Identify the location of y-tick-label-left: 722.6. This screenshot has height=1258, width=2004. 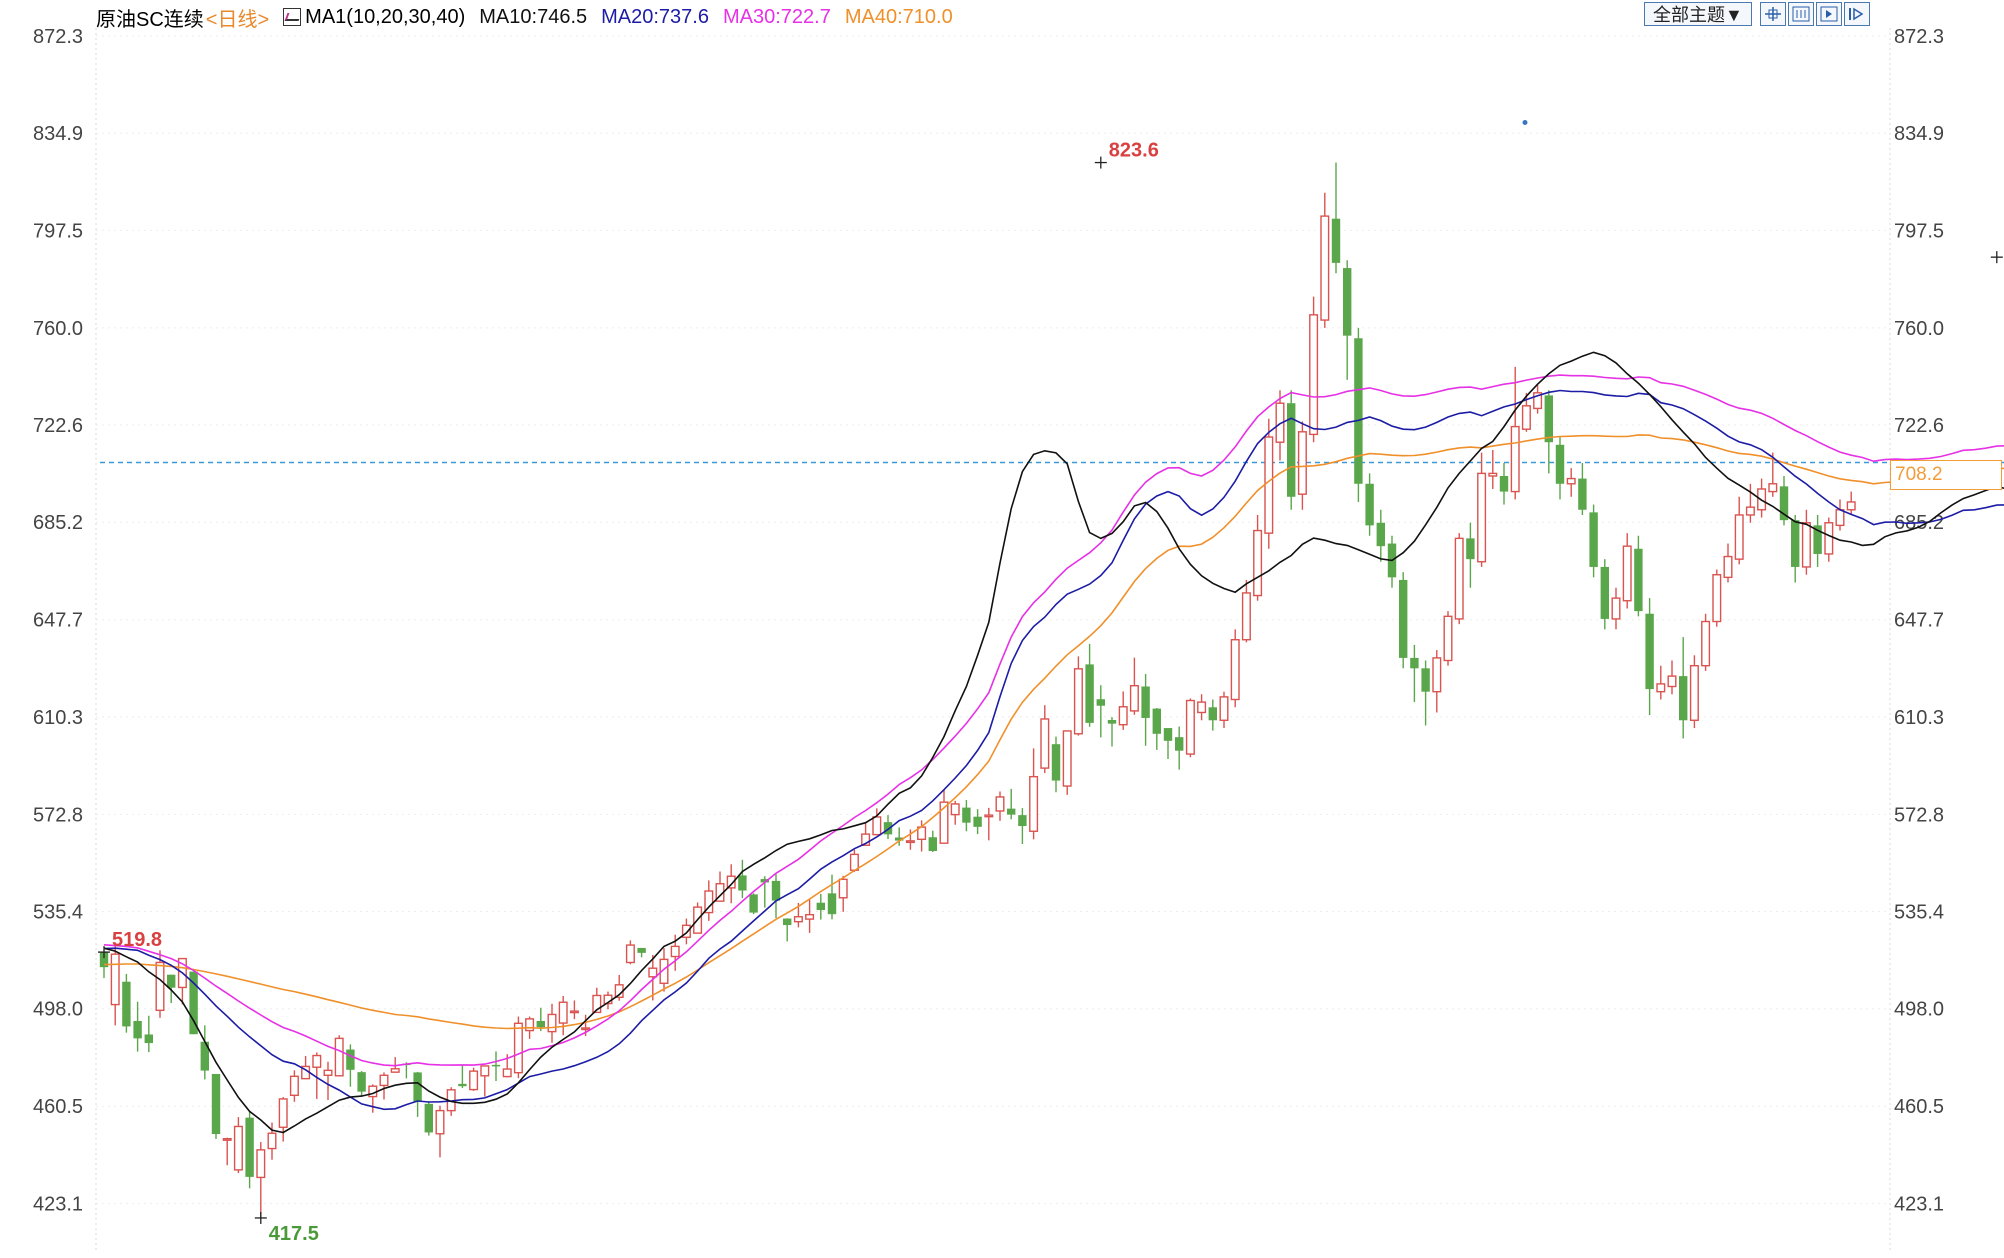
(58, 426).